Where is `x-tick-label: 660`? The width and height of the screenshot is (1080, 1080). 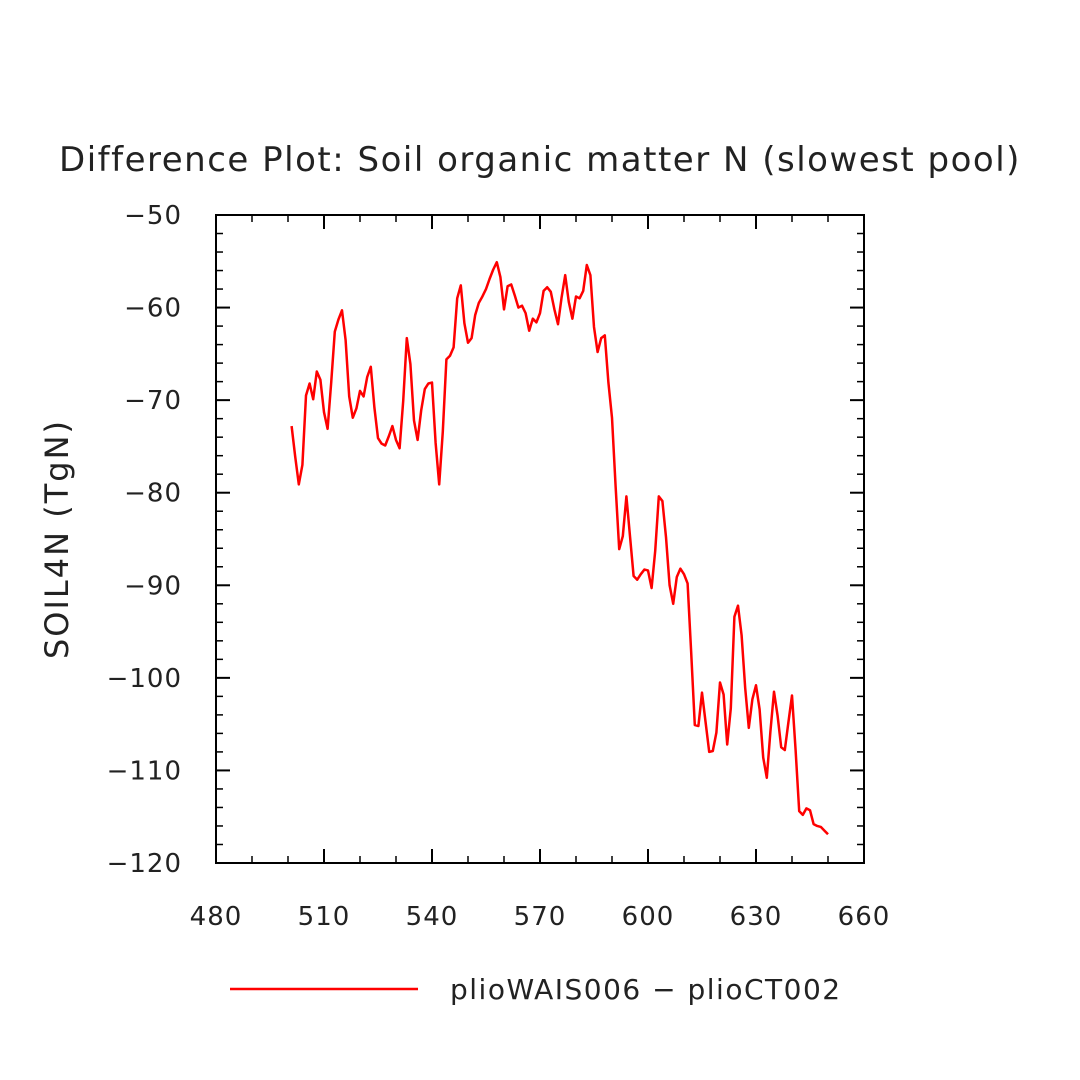 x-tick-label: 660 is located at coordinates (864, 917).